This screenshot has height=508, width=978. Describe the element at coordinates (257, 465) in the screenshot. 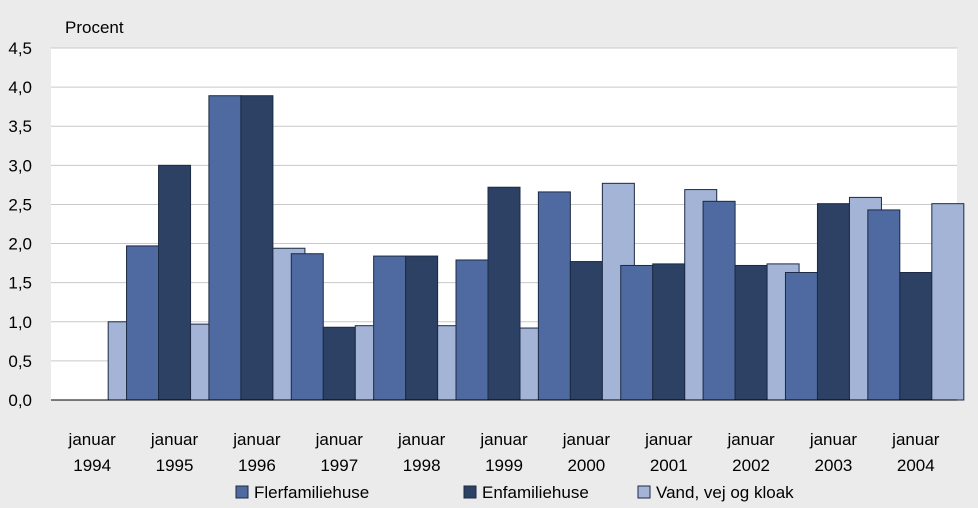

I see `x-tick-label: 1996` at that location.